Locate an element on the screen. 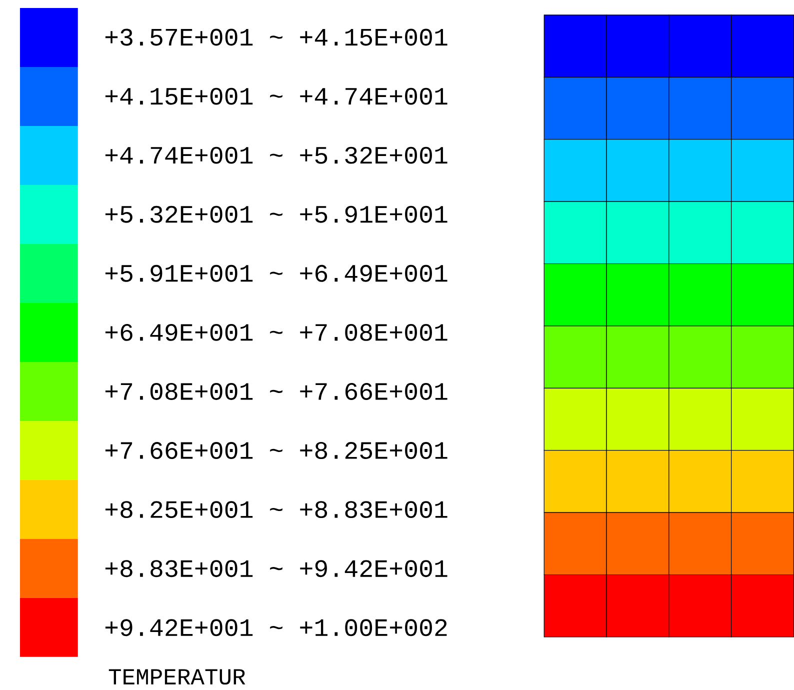 The image size is (794, 690). color-bar-label: +4.74E+001 ~ +5.32E+001 is located at coordinates (276, 155).